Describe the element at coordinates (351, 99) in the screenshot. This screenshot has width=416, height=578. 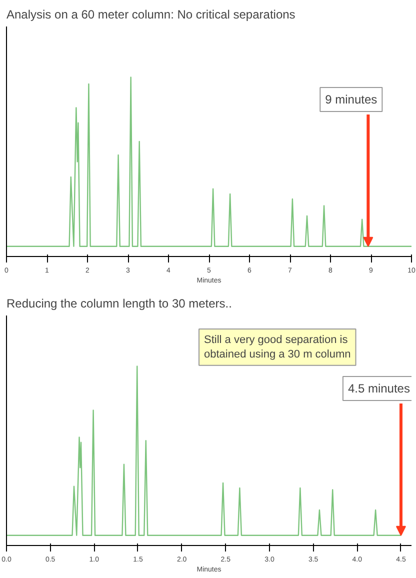
I see `annotation: 9 minutes` at that location.